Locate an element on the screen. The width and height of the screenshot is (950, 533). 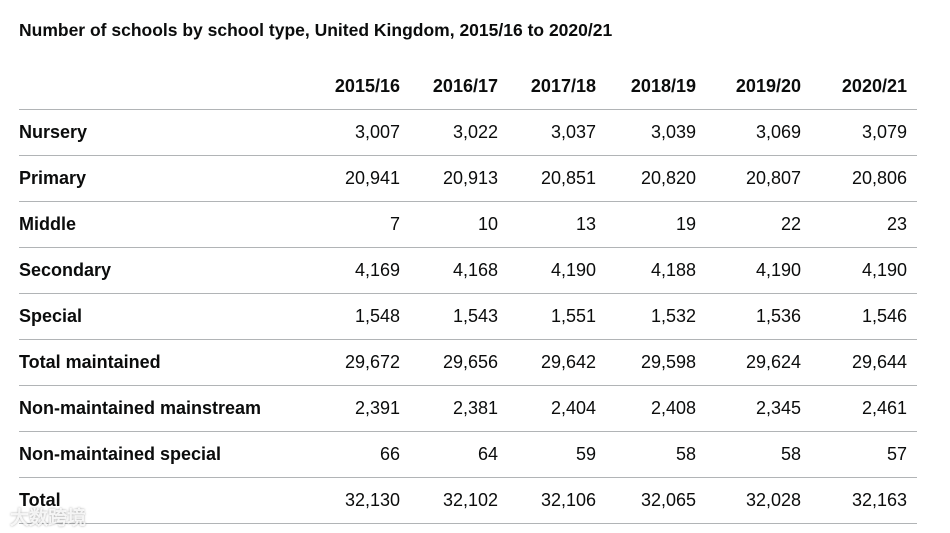
table-cell: 20,851 is located at coordinates (568, 178).